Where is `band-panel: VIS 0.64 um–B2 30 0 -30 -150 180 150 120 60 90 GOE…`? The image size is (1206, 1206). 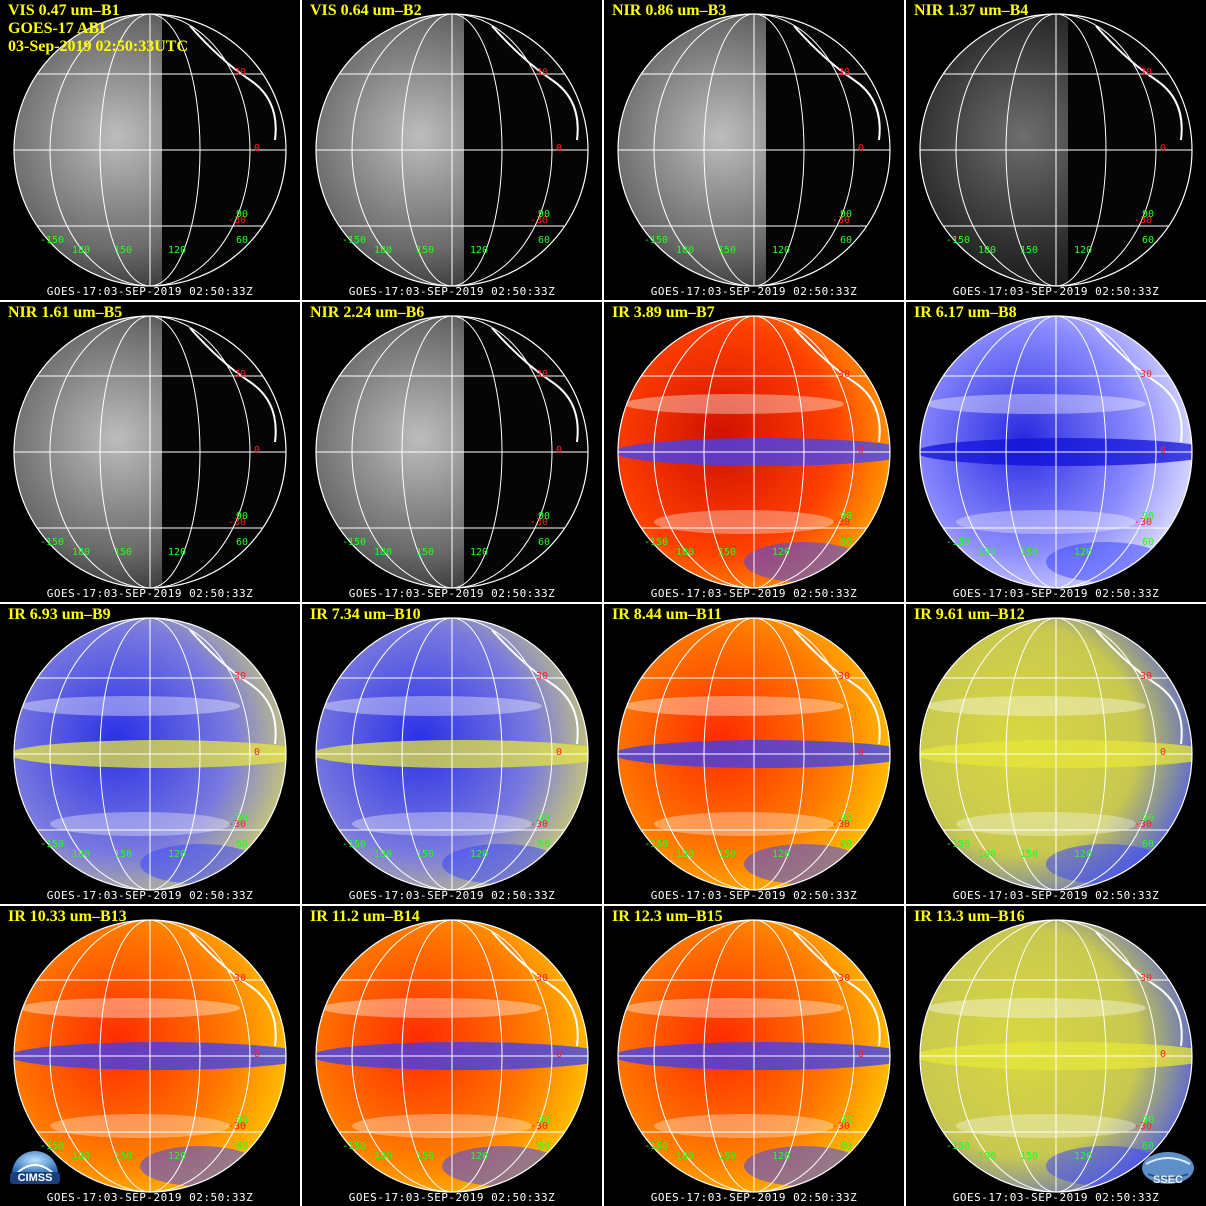
band-panel: VIS 0.64 um–B2 30 0 -30 -150 180 150 120 60 90 GOE… is located at coordinates (452, 150).